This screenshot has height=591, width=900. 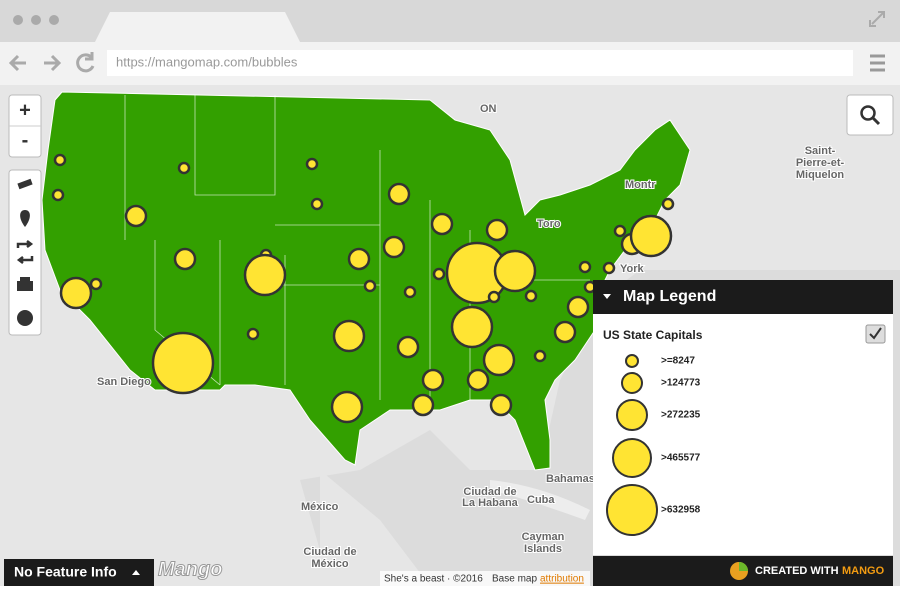 I want to click on watermark: Mango, so click(x=190, y=569).